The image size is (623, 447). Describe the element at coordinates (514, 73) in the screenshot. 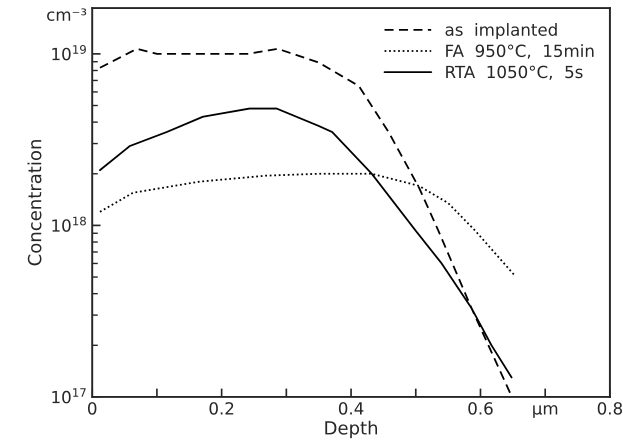

I see `legend-label: RTA 1050°C, 5s` at that location.